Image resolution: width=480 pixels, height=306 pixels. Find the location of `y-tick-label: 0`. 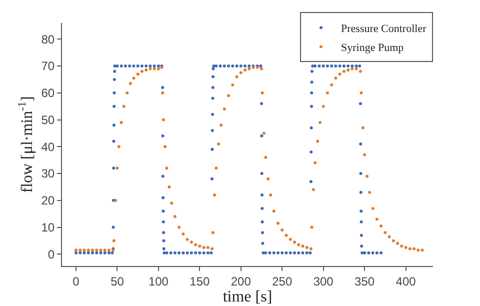

y-tick-label: 0 is located at coordinates (51, 254).